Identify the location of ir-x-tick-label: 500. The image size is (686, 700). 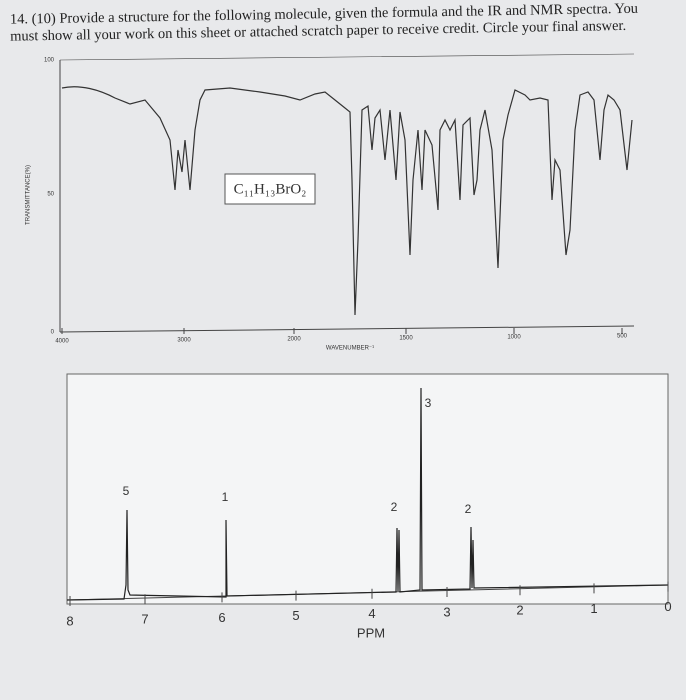
(622, 337).